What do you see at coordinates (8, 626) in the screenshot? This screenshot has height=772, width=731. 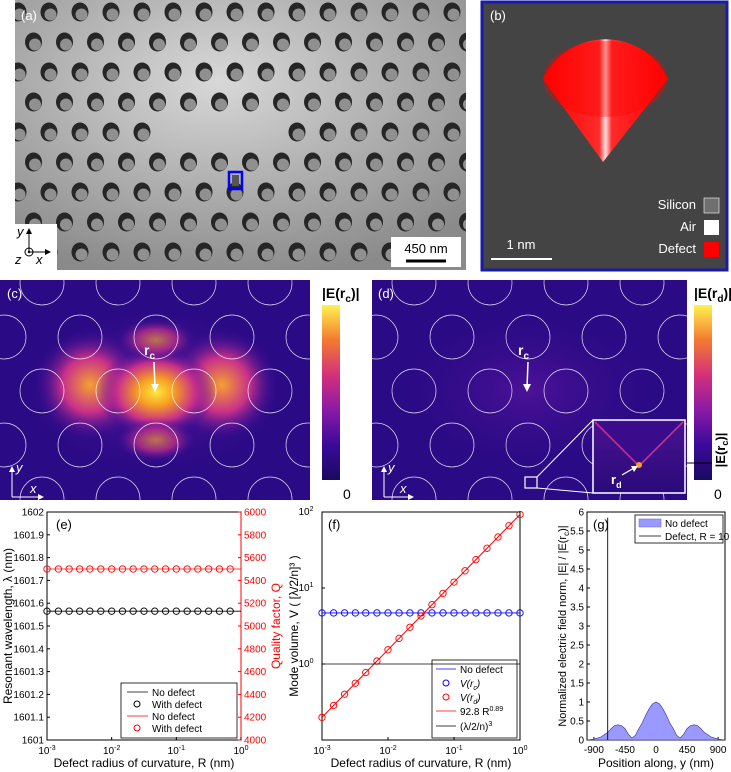 I see `ylabel-left-e: Resonant wavelength, λ (nm)` at bounding box center [8, 626].